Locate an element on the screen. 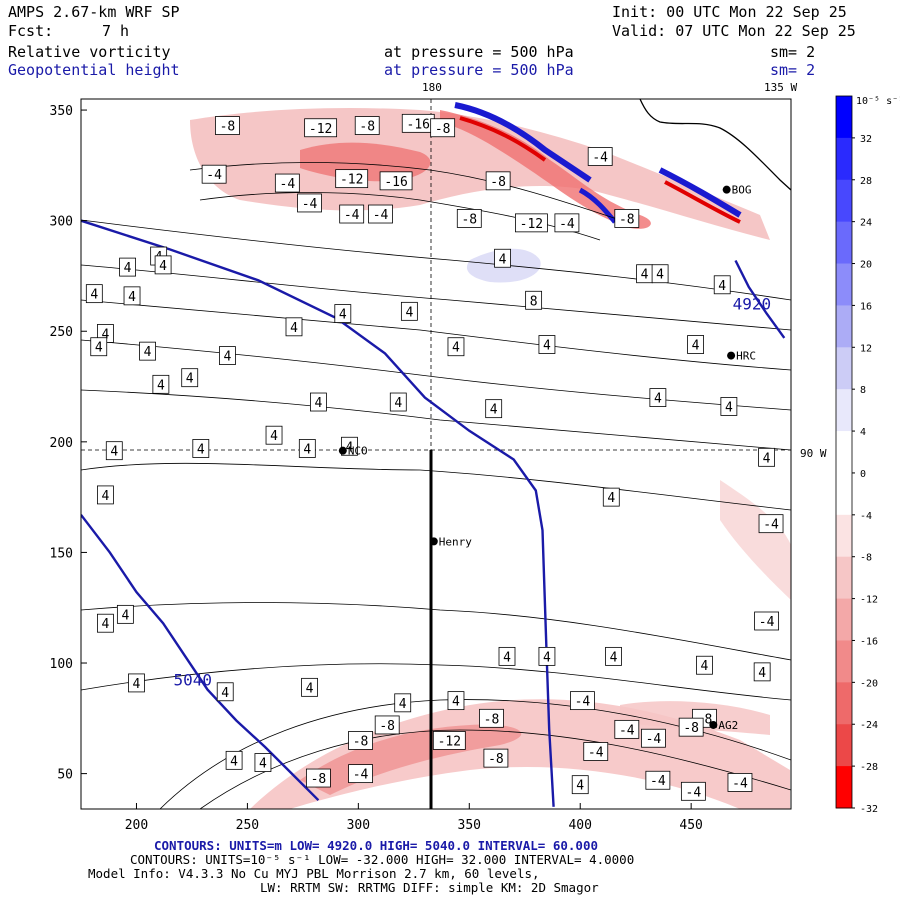 The image size is (900, 900). x-tick-label: 450 is located at coordinates (690, 825).